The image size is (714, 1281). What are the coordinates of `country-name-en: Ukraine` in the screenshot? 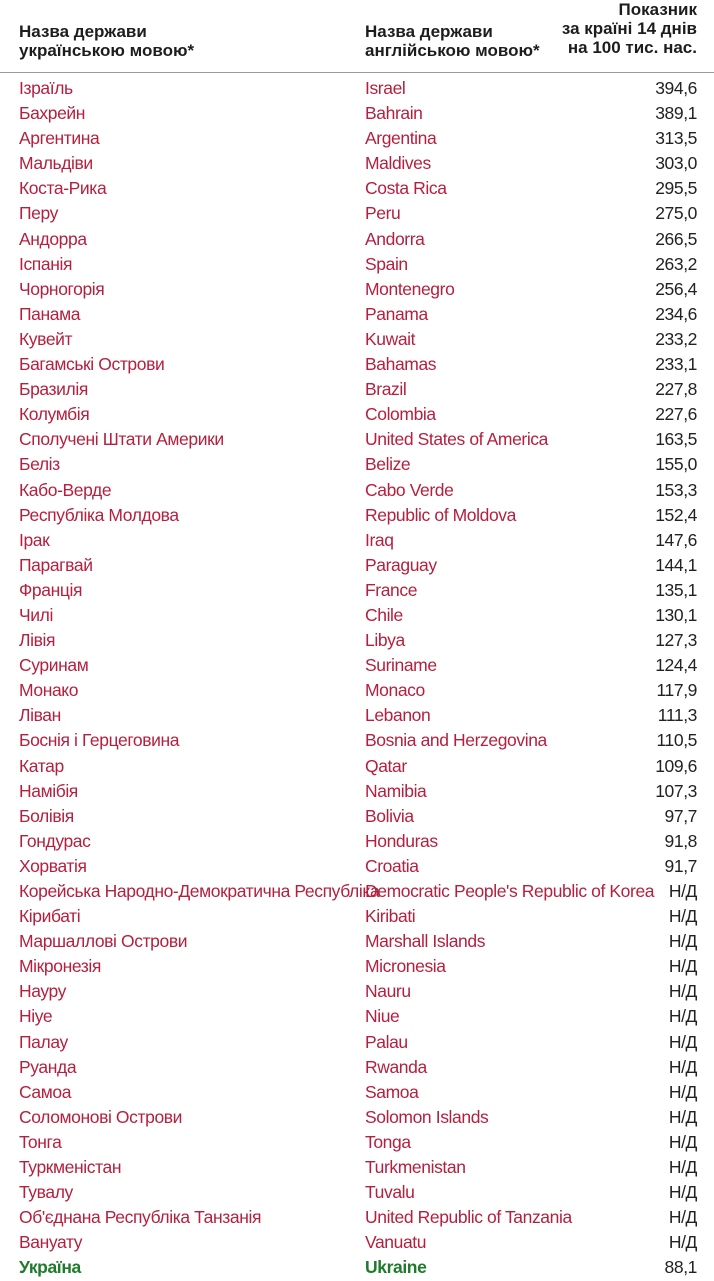 It's located at (396, 1267).